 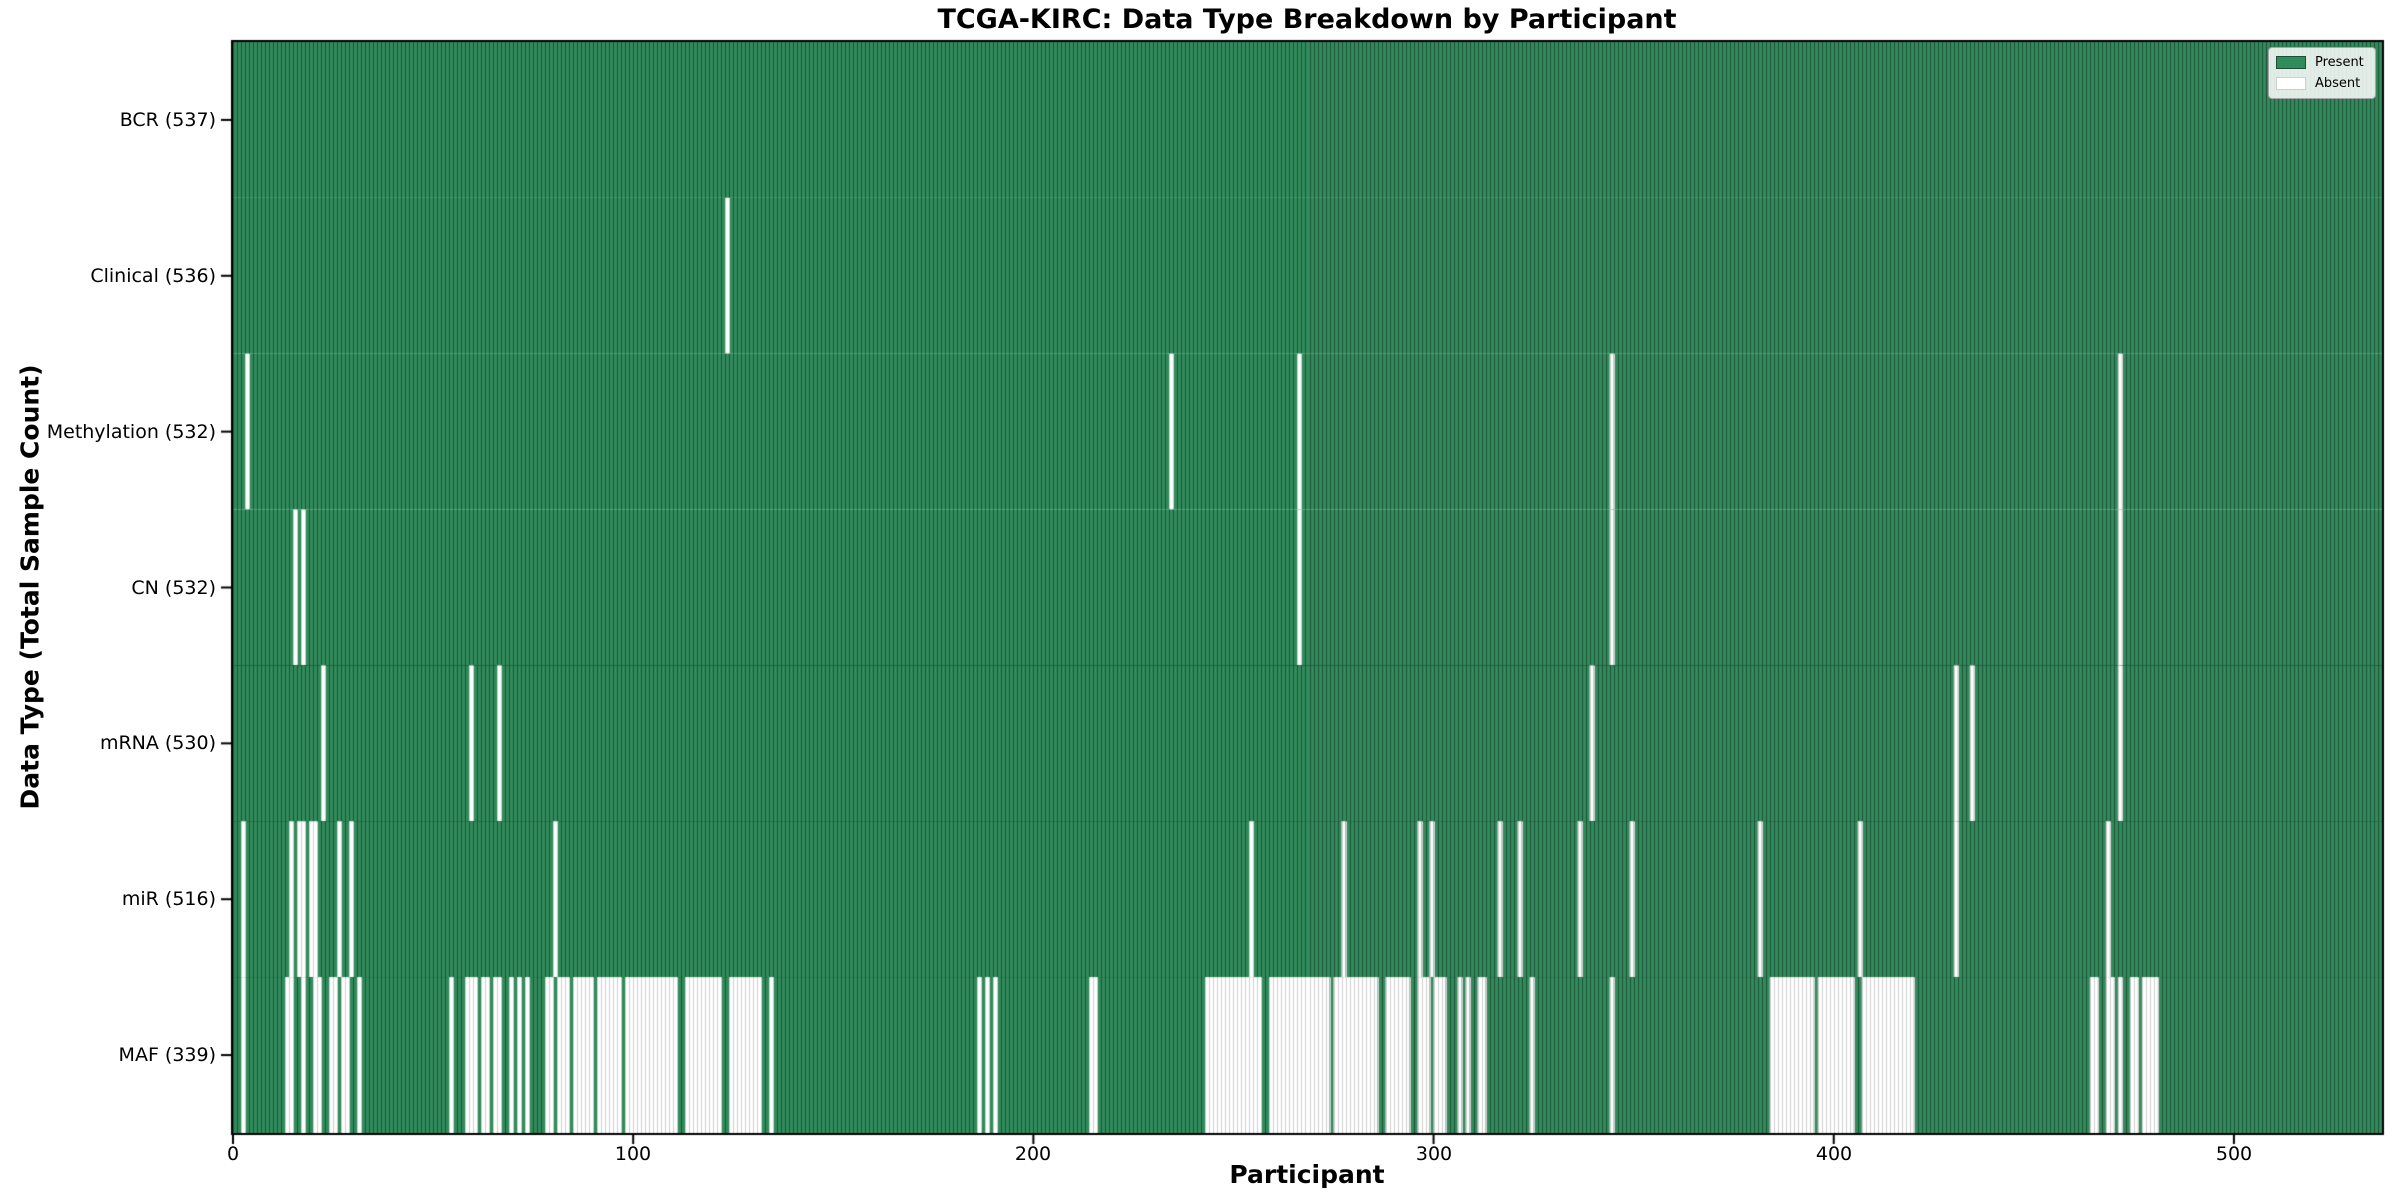 What do you see at coordinates (157, 743) in the screenshot?
I see `y-tick-label-mrna: mRNA (530)` at bounding box center [157, 743].